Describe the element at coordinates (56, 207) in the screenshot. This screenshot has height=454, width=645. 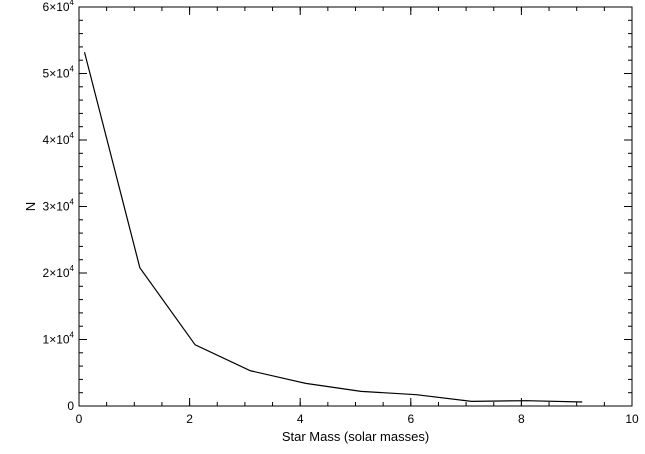
I see `y-tick-label-base: 3×10` at that location.